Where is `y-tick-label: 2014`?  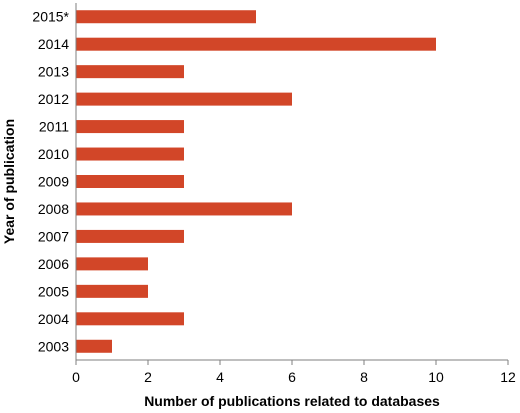 y-tick-label: 2014 is located at coordinates (53, 44).